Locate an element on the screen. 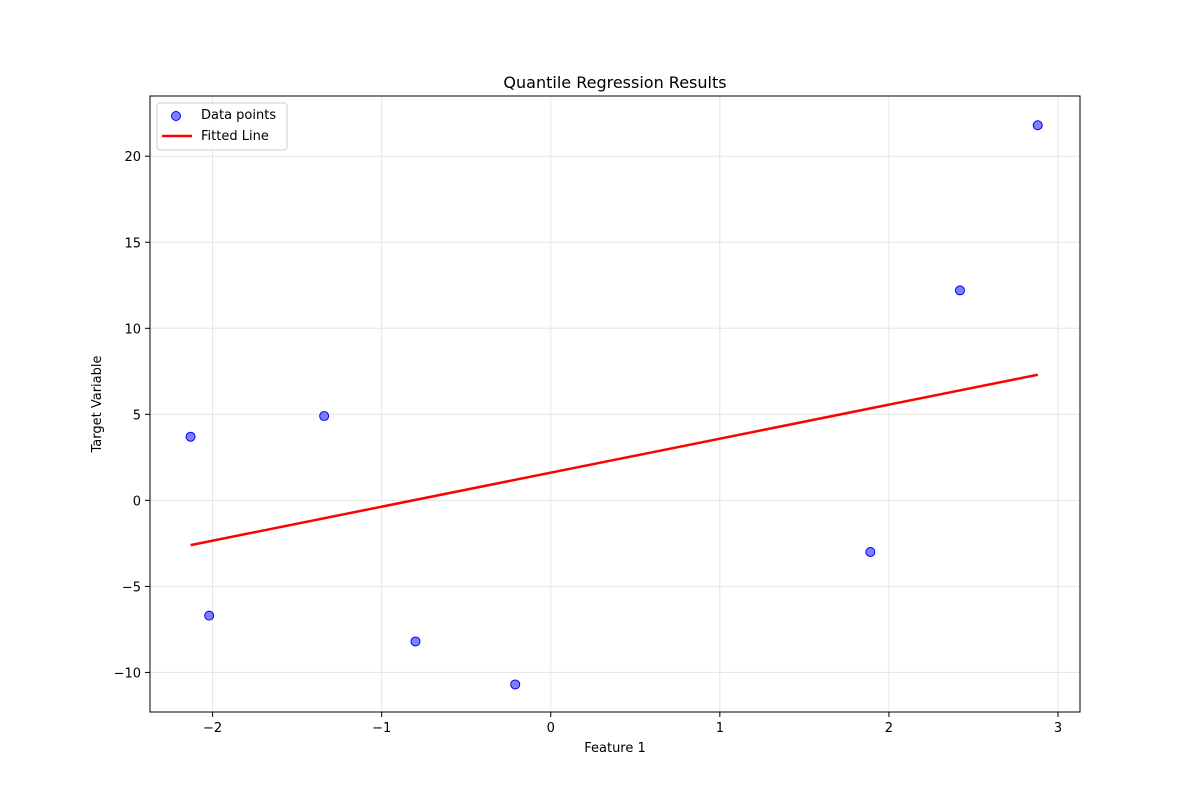 Image resolution: width=1200 pixels, height=800 pixels. x-axis-ticks: −2 −1 0 1 2 3 is located at coordinates (632, 724).